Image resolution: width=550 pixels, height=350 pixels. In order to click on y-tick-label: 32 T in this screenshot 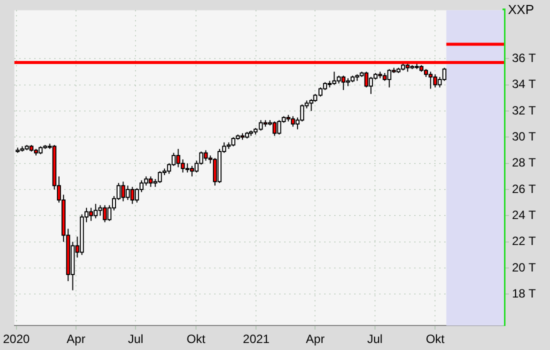, I will do `click(524, 110)`.